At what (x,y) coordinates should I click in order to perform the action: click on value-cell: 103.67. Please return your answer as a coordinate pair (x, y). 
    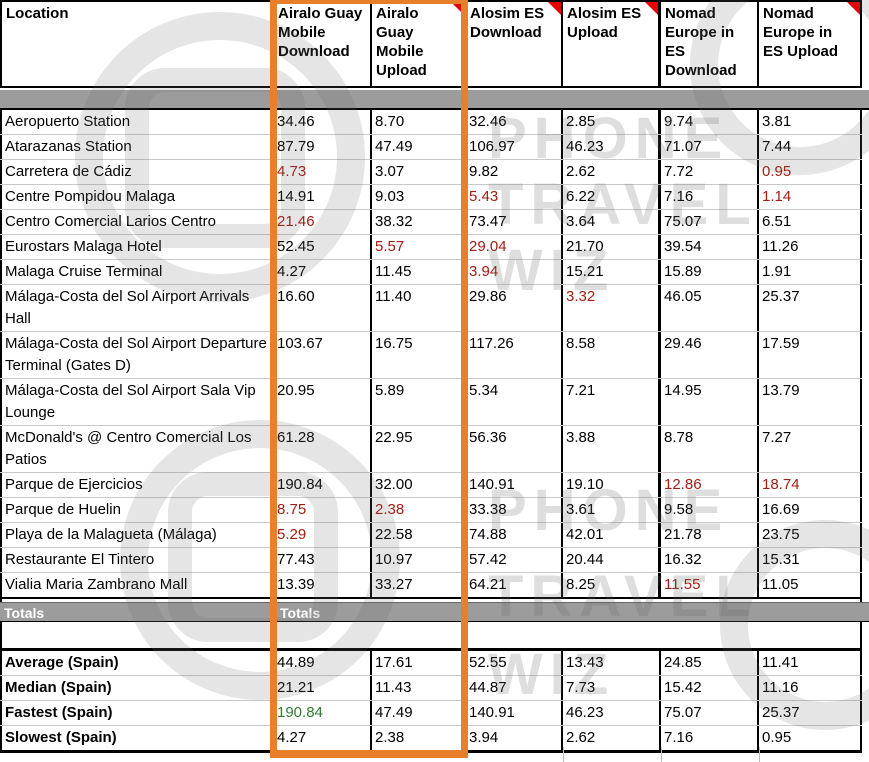
    Looking at the image, I should click on (323, 355).